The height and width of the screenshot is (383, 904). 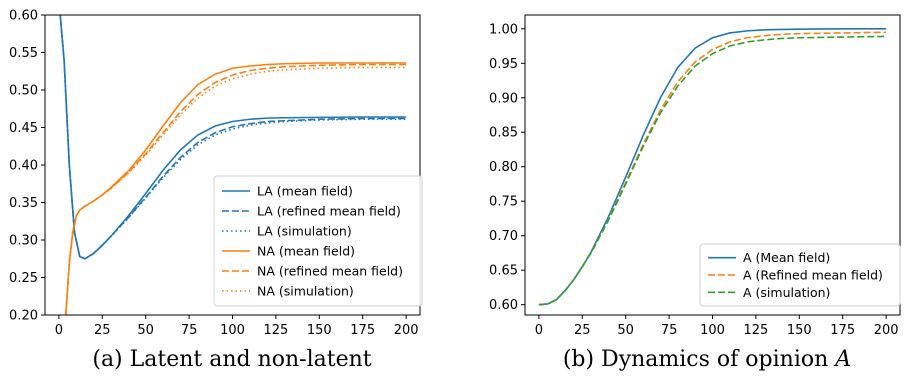 I want to click on legend-label-4: NA (refined mean field), so click(x=330, y=271).